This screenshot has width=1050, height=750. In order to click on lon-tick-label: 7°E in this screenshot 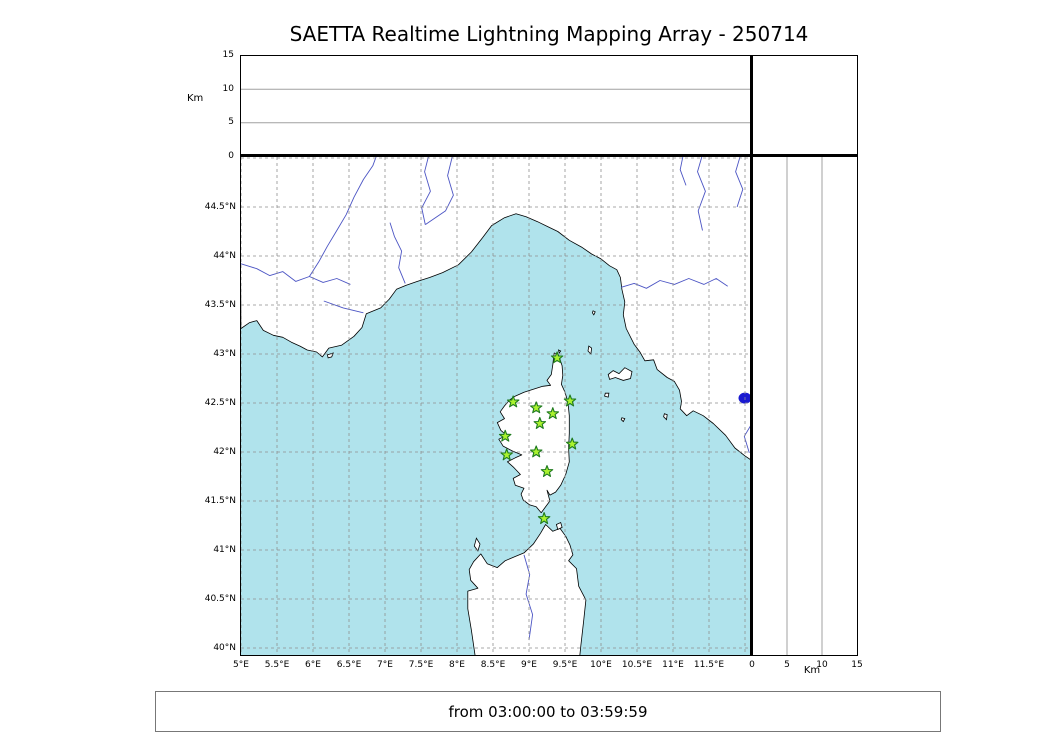, I will do `click(385, 665)`.